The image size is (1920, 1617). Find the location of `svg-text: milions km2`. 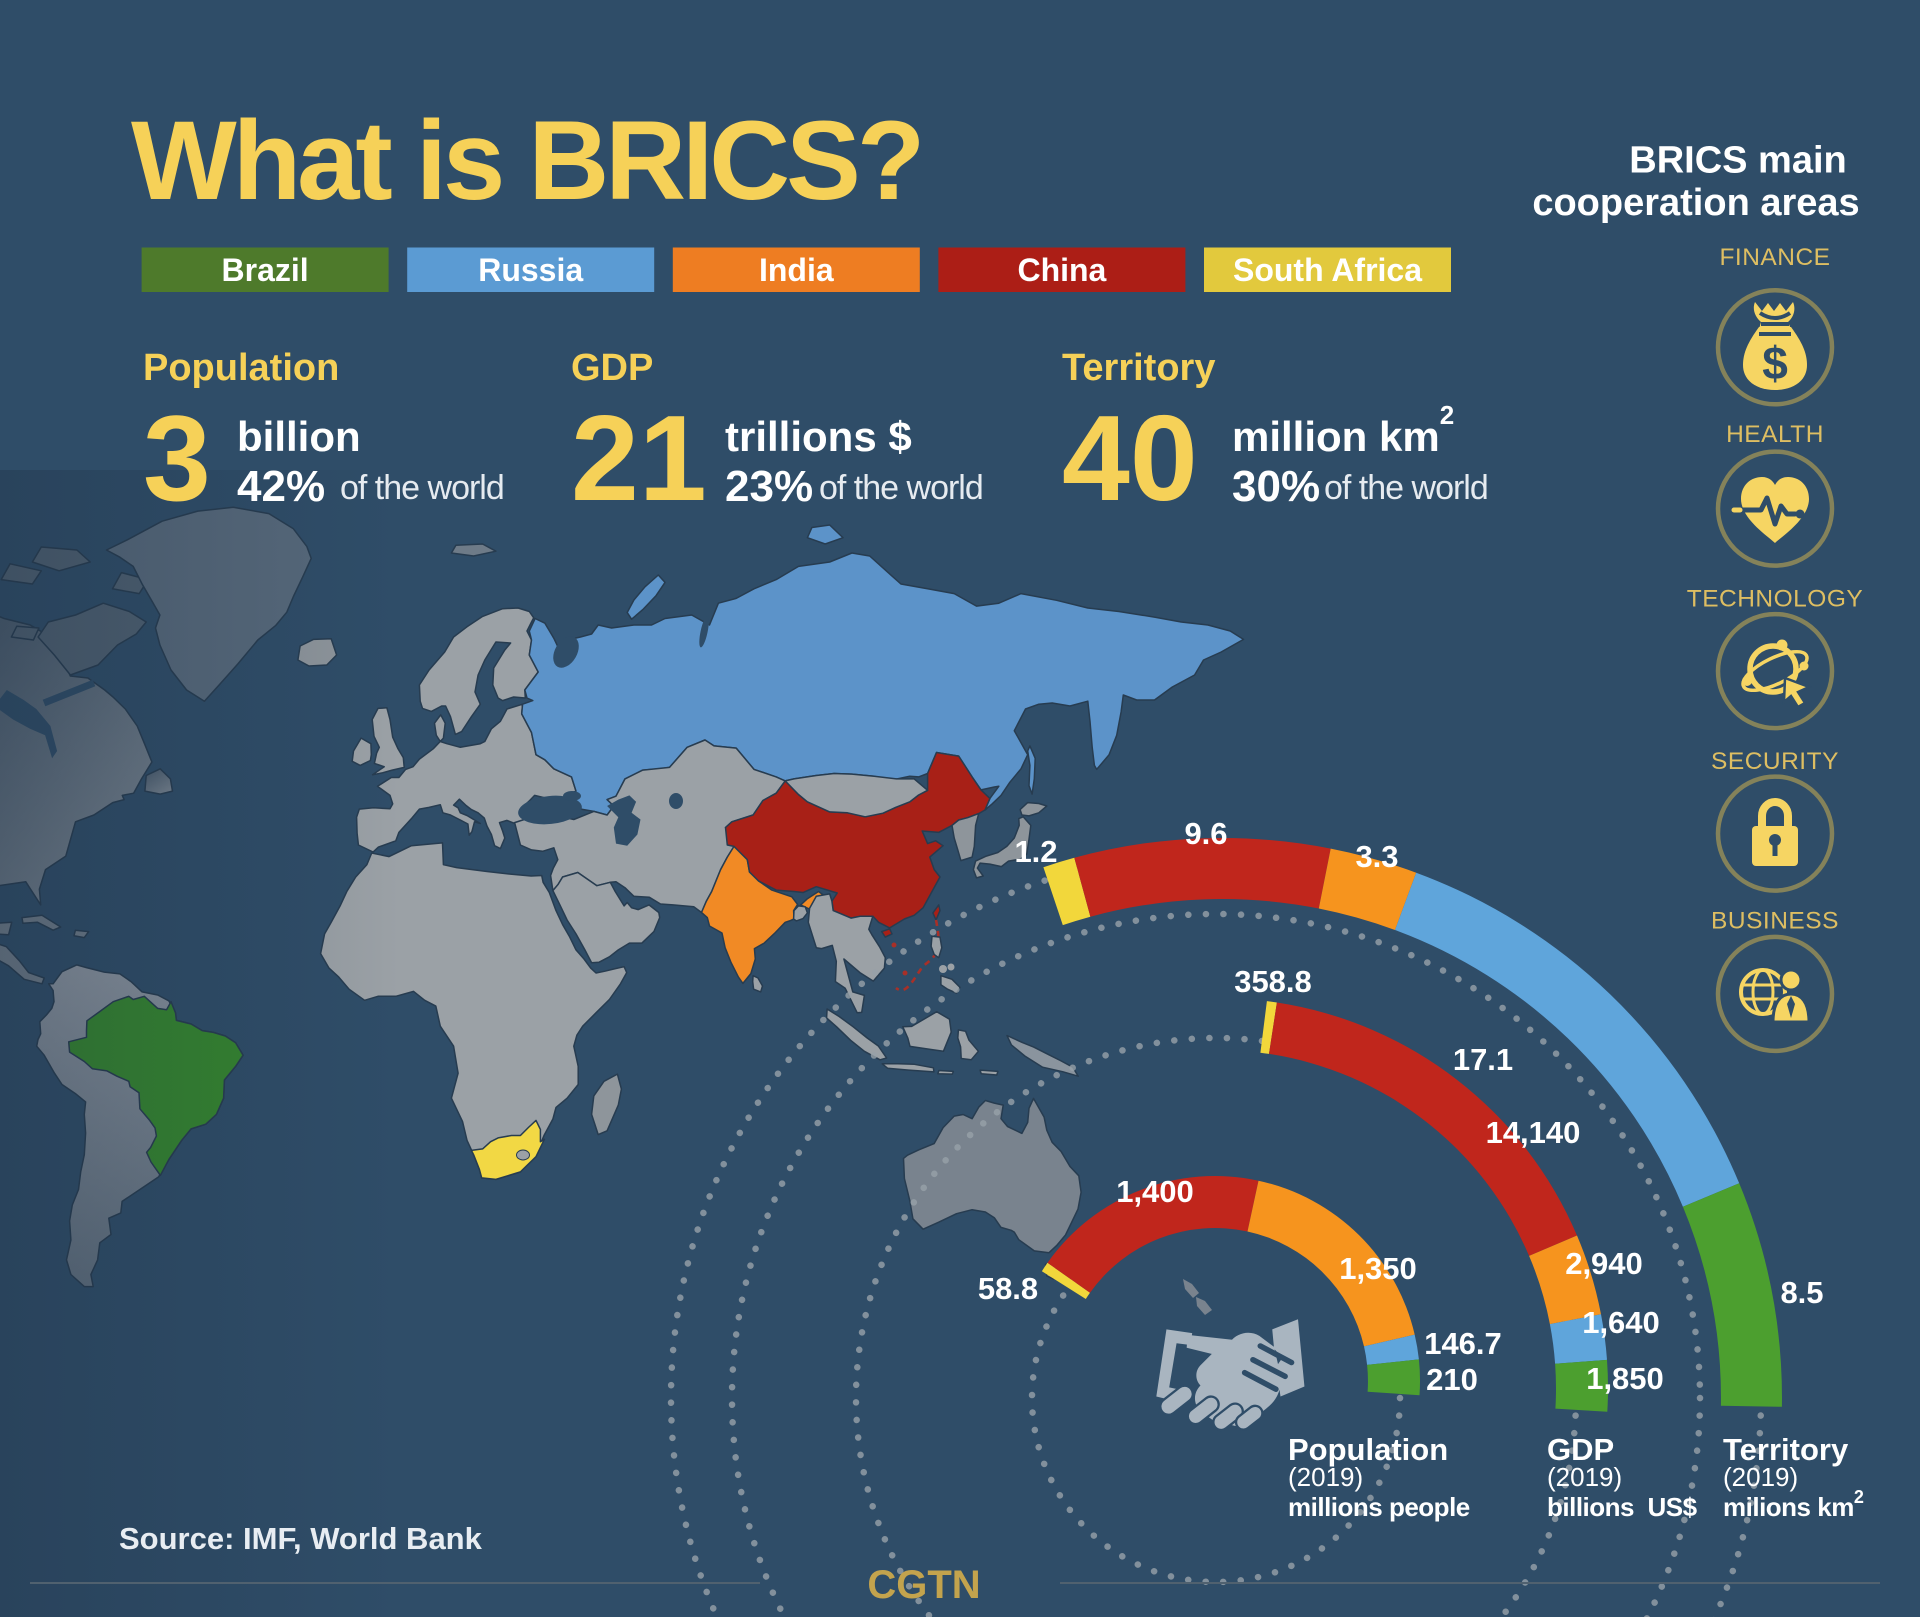

svg-text: milions km2 is located at coordinates (1793, 1504).